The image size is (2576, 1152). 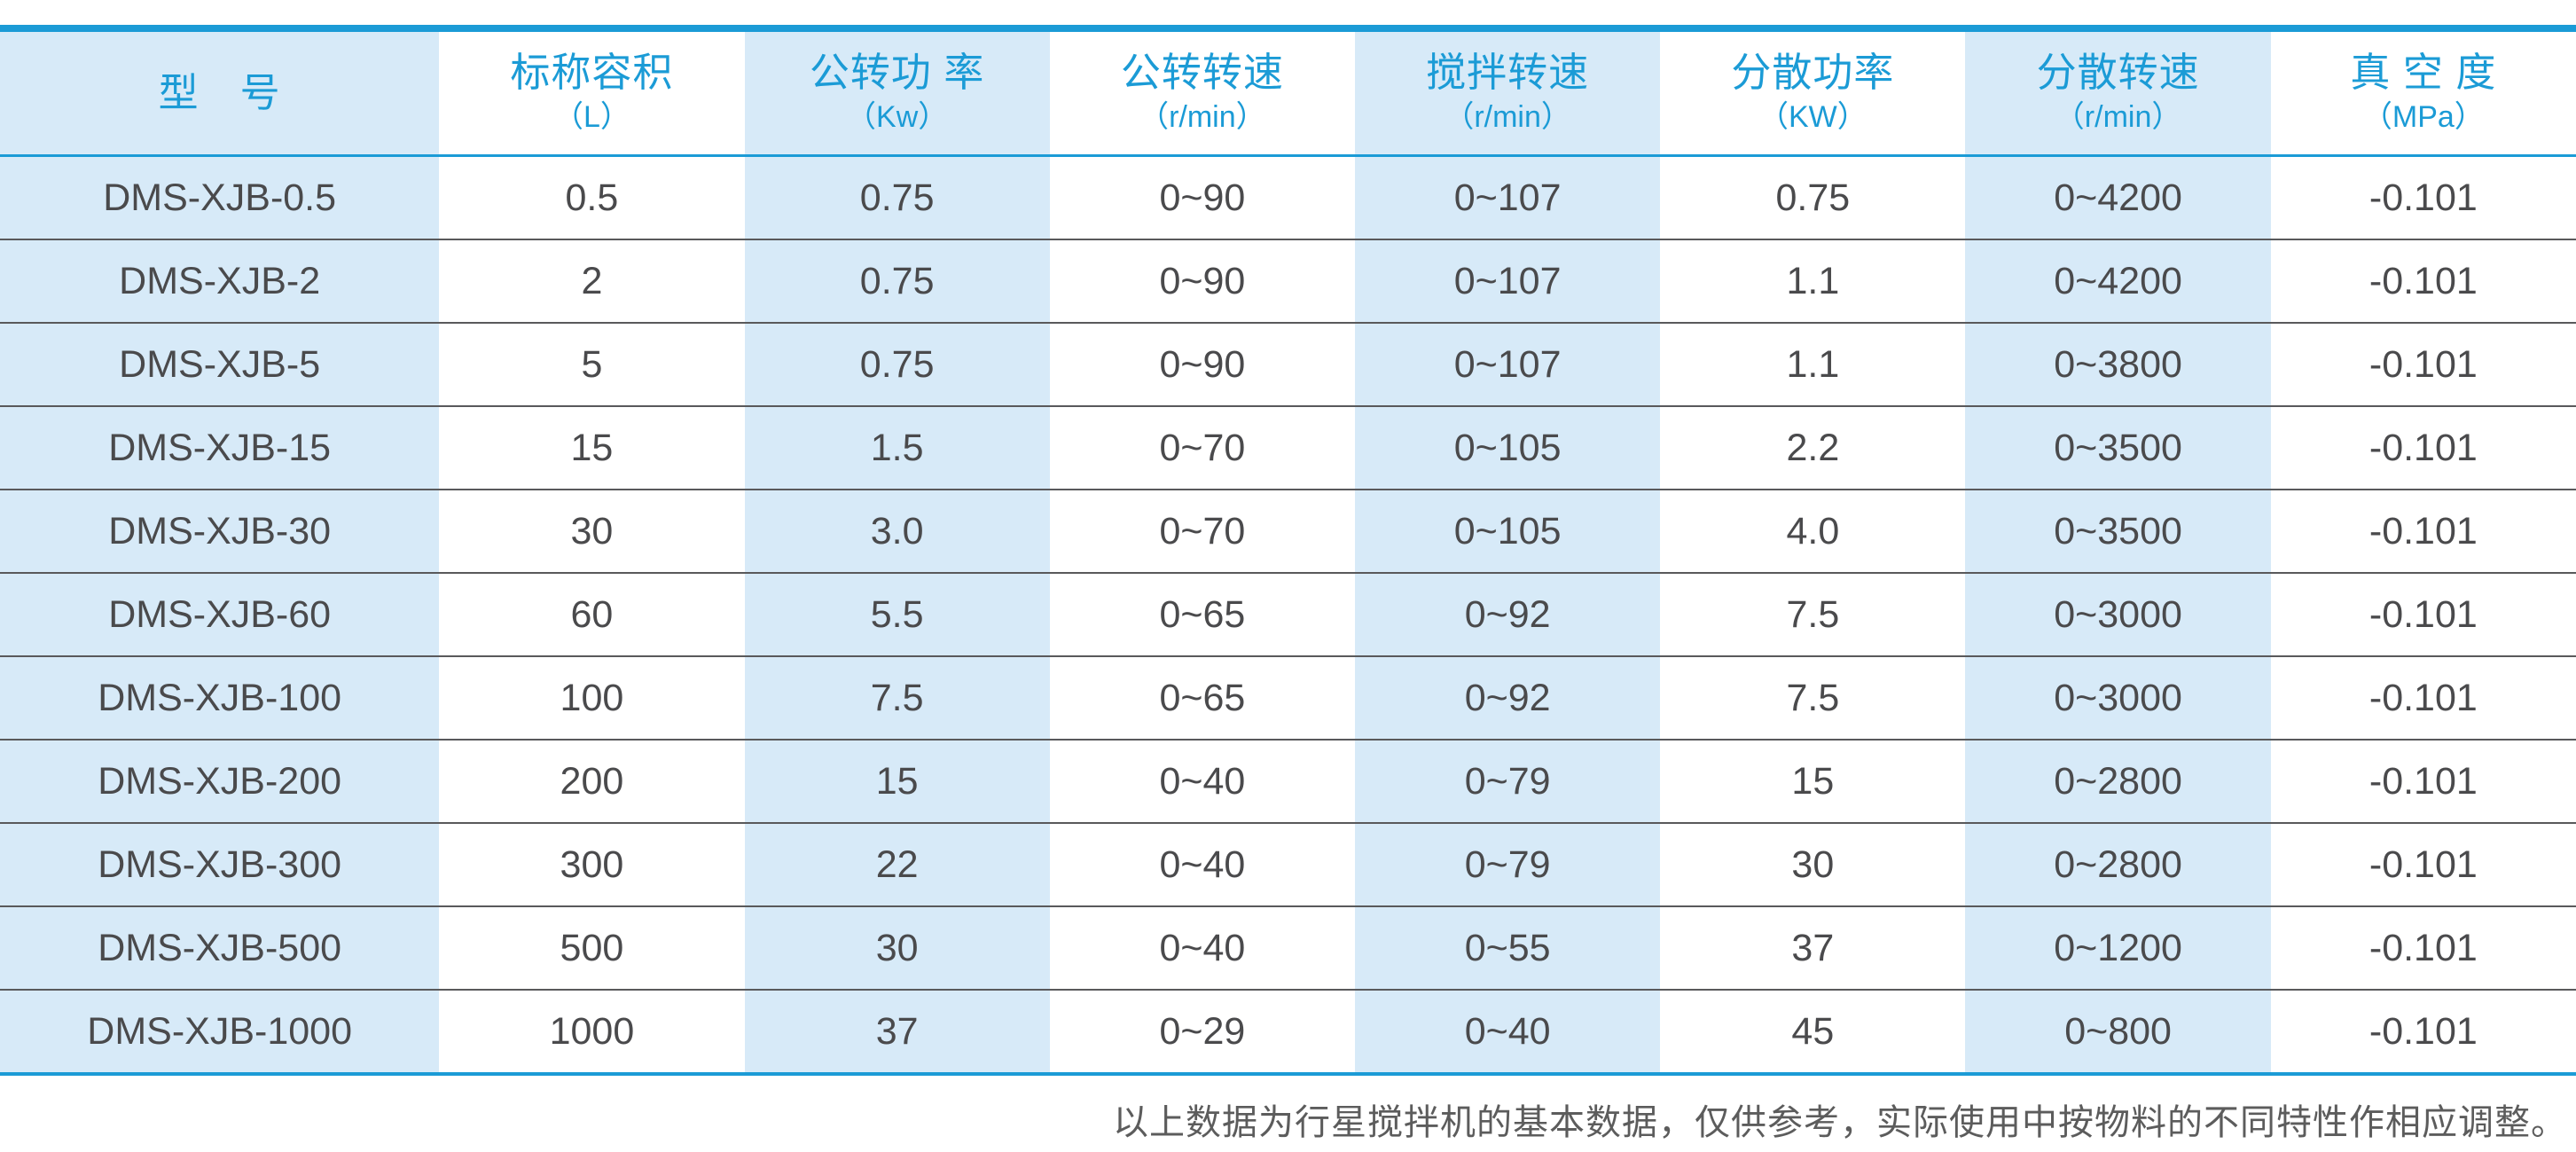 I want to click on table-row: DMS-XJB-500 500 30 0~40 0~55 37 0~1200 -0.101, so click(x=1288, y=948).